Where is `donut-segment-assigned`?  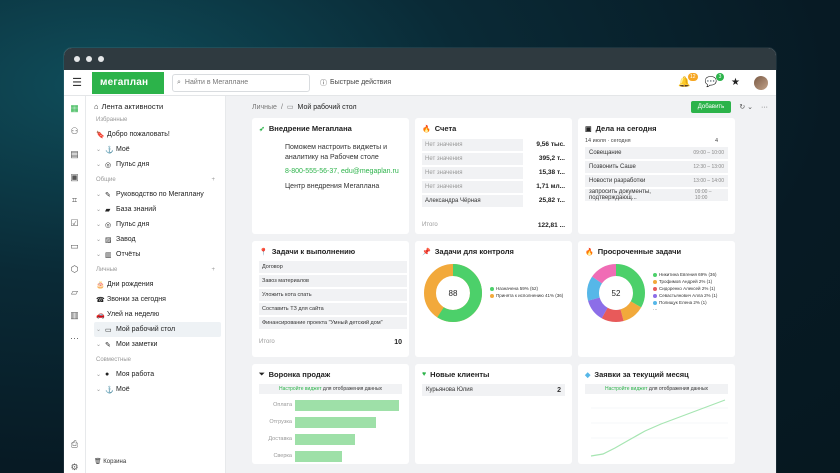 donut-segment-assigned is located at coordinates (453, 293).